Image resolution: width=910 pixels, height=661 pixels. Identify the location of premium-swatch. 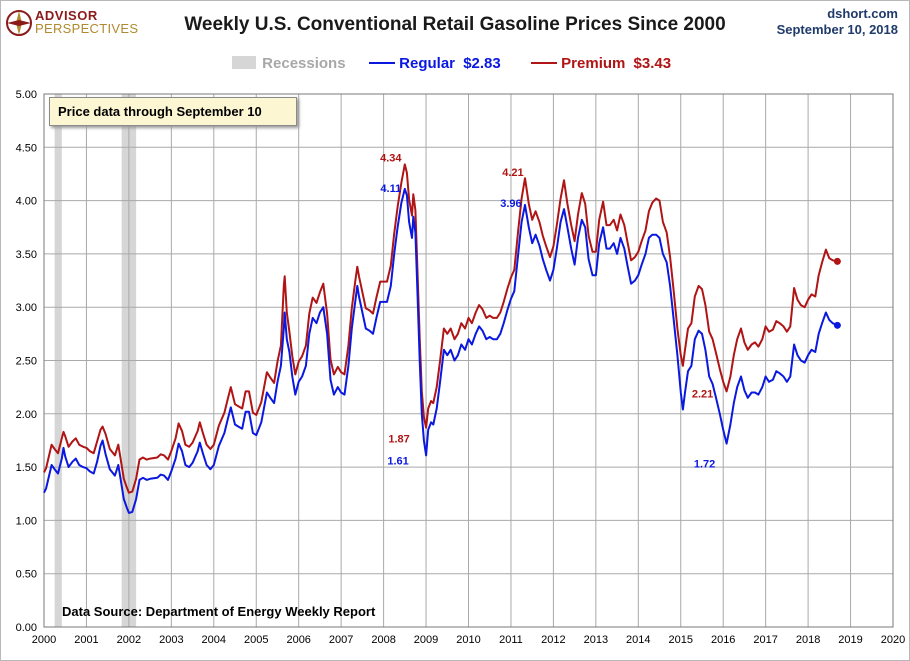
(544, 63).